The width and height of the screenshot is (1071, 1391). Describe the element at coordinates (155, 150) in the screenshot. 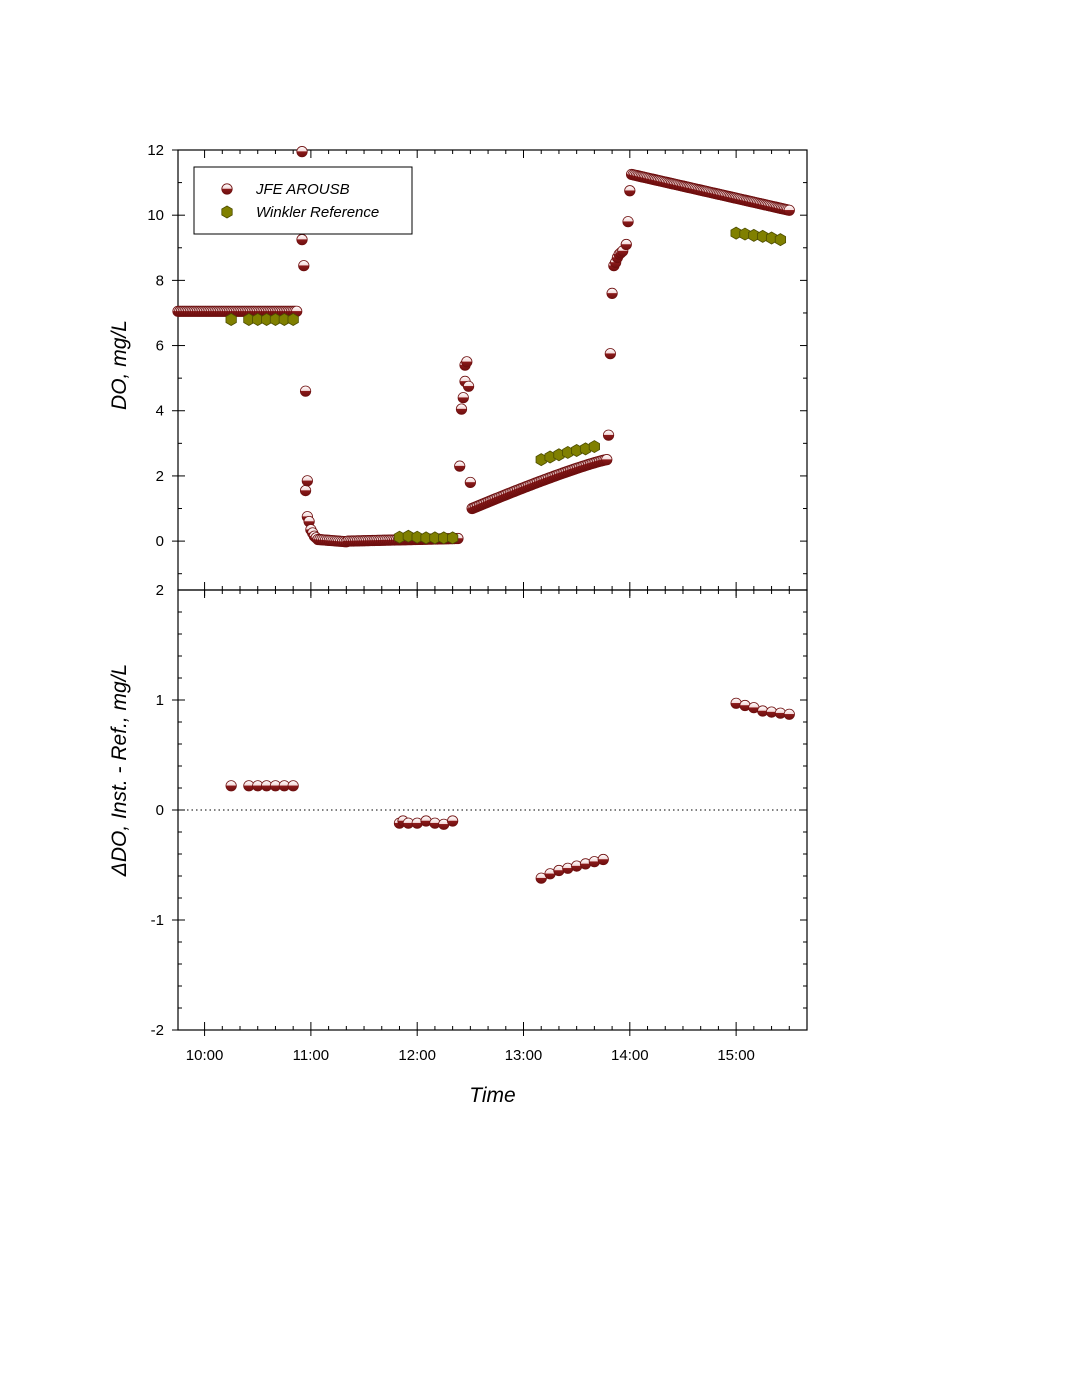

I see `top-y-tick-label: 12` at that location.